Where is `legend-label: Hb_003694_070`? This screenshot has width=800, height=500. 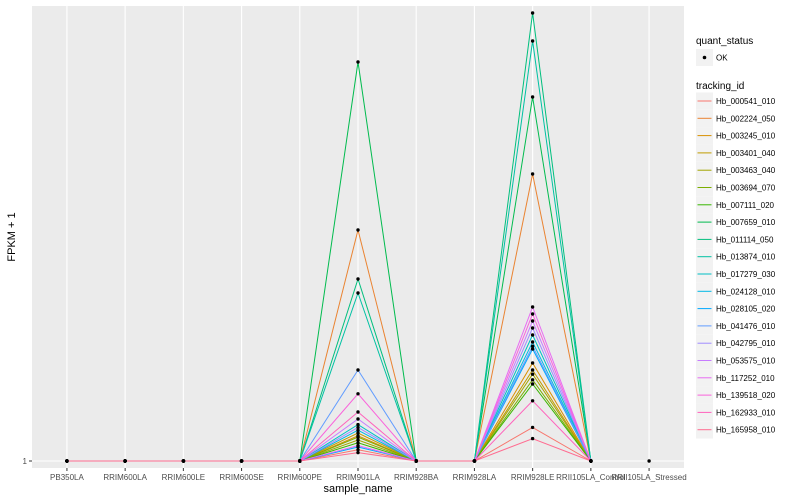 legend-label: Hb_003694_070 is located at coordinates (746, 188).